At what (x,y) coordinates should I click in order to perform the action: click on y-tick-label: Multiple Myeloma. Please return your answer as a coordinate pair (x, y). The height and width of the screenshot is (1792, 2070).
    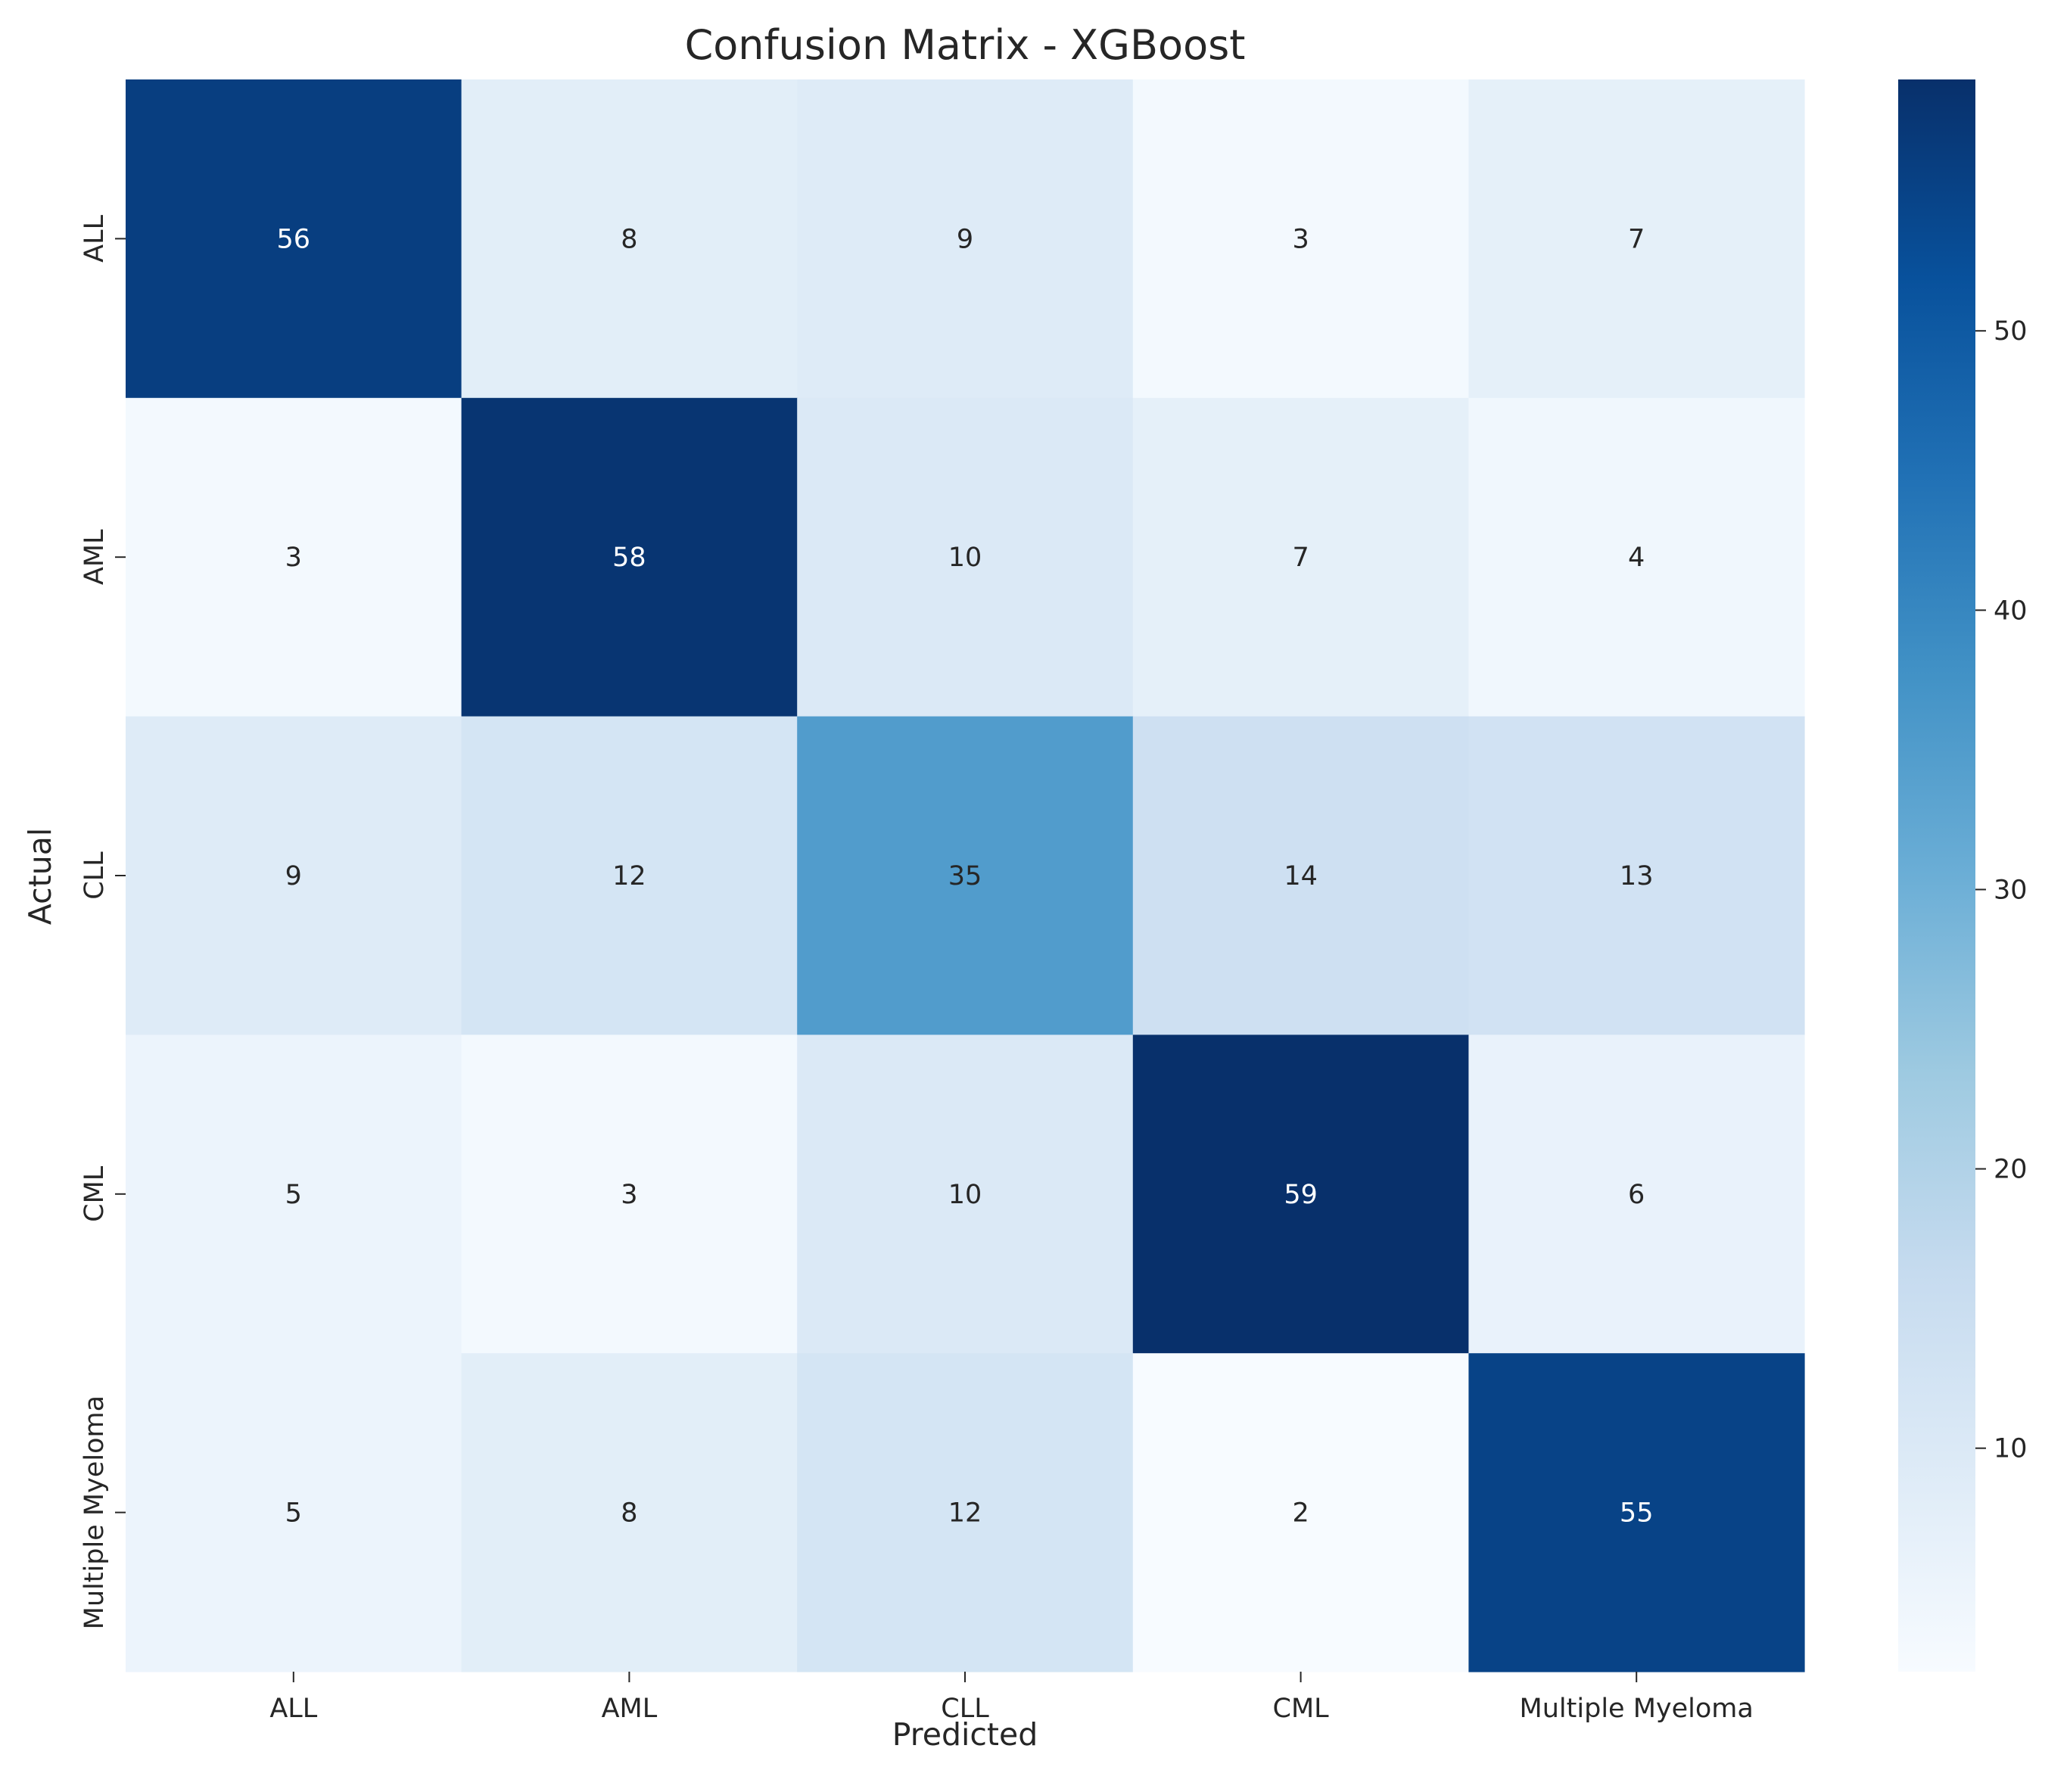
    Looking at the image, I should click on (94, 1512).